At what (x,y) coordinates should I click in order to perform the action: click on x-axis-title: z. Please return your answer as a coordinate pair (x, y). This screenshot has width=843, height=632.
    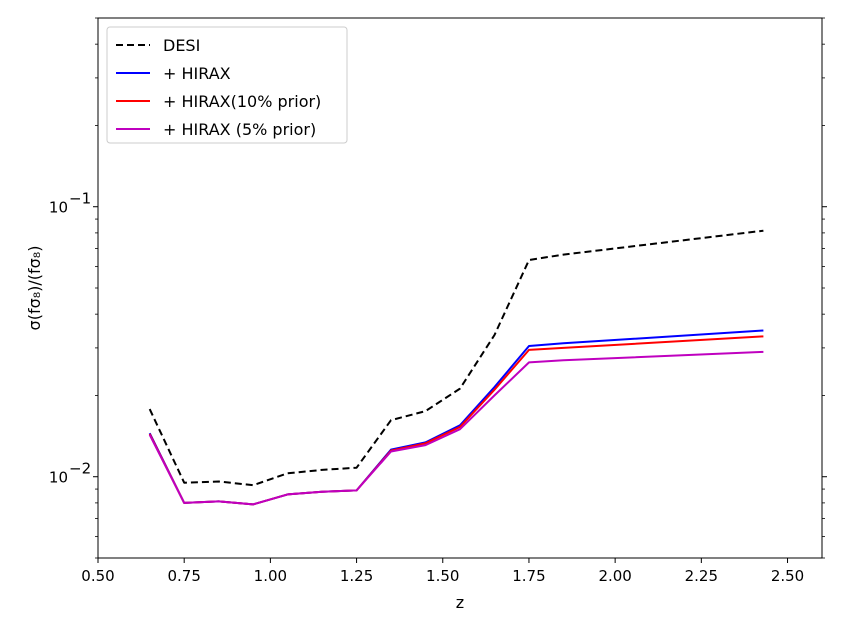
    Looking at the image, I should click on (460, 602).